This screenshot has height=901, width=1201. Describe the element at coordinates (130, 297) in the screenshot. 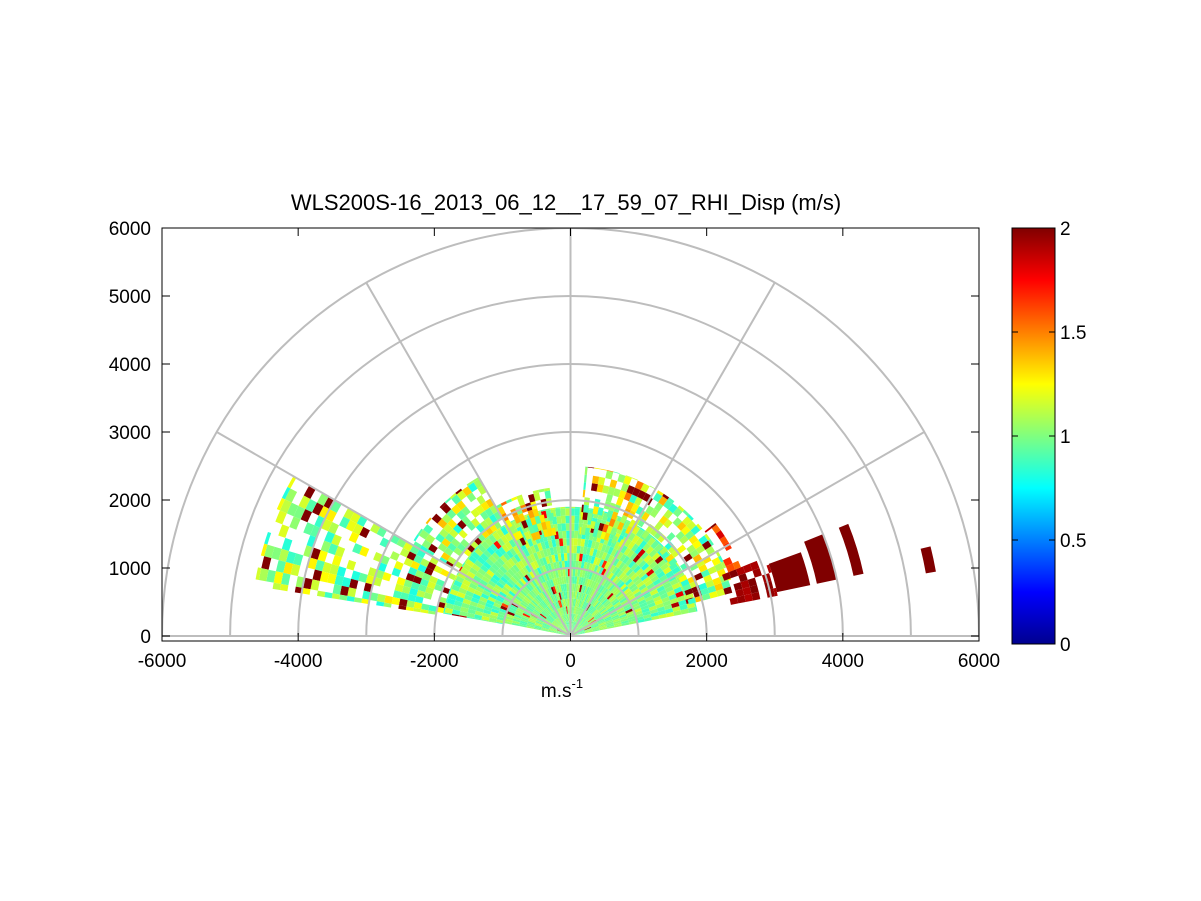

I see `y-tick-label: 5000` at that location.